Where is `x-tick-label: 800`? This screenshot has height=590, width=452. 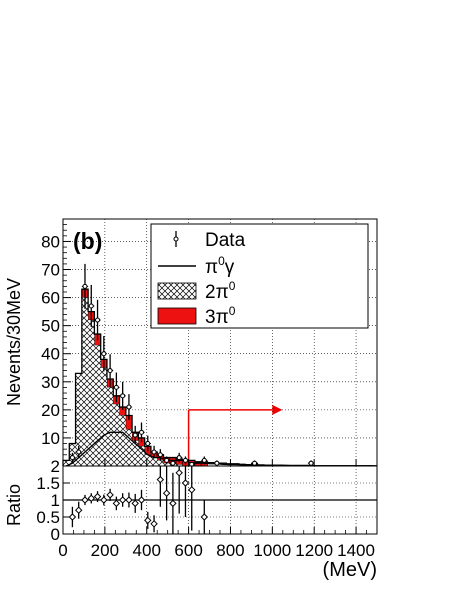 x-tick-label: 800 is located at coordinates (230, 550).